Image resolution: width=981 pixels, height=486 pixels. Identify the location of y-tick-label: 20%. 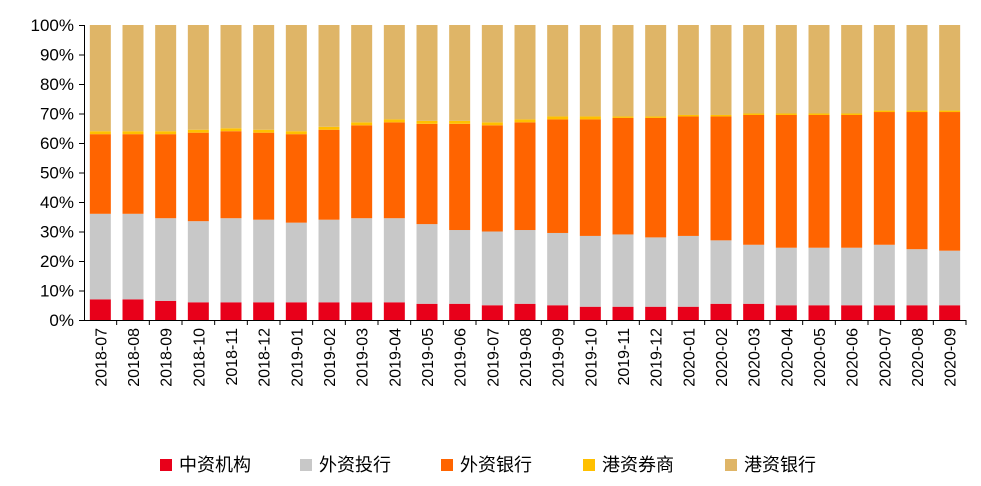
(57, 261).